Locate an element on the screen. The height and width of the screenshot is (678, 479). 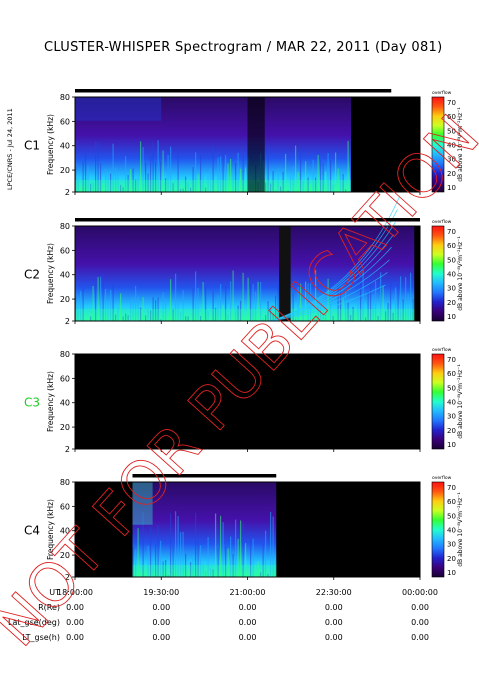
ephemeris-row-label: Lat_gse(deg) is located at coordinates (34, 622).